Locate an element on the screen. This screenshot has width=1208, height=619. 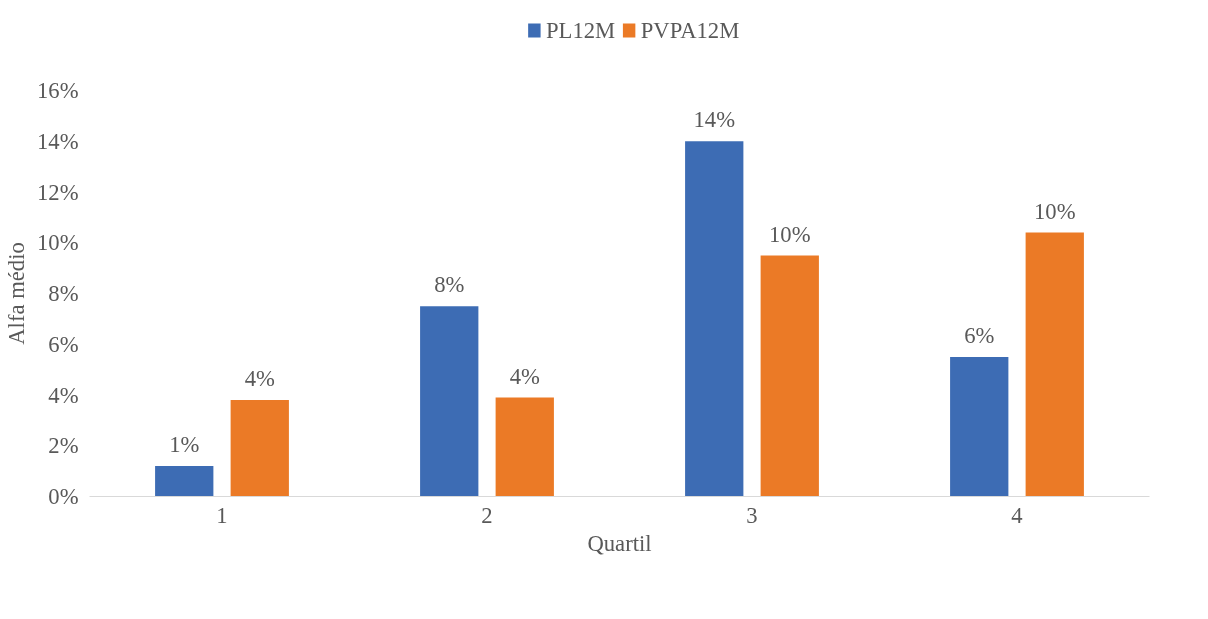
data-label: 6% is located at coordinates (979, 336).